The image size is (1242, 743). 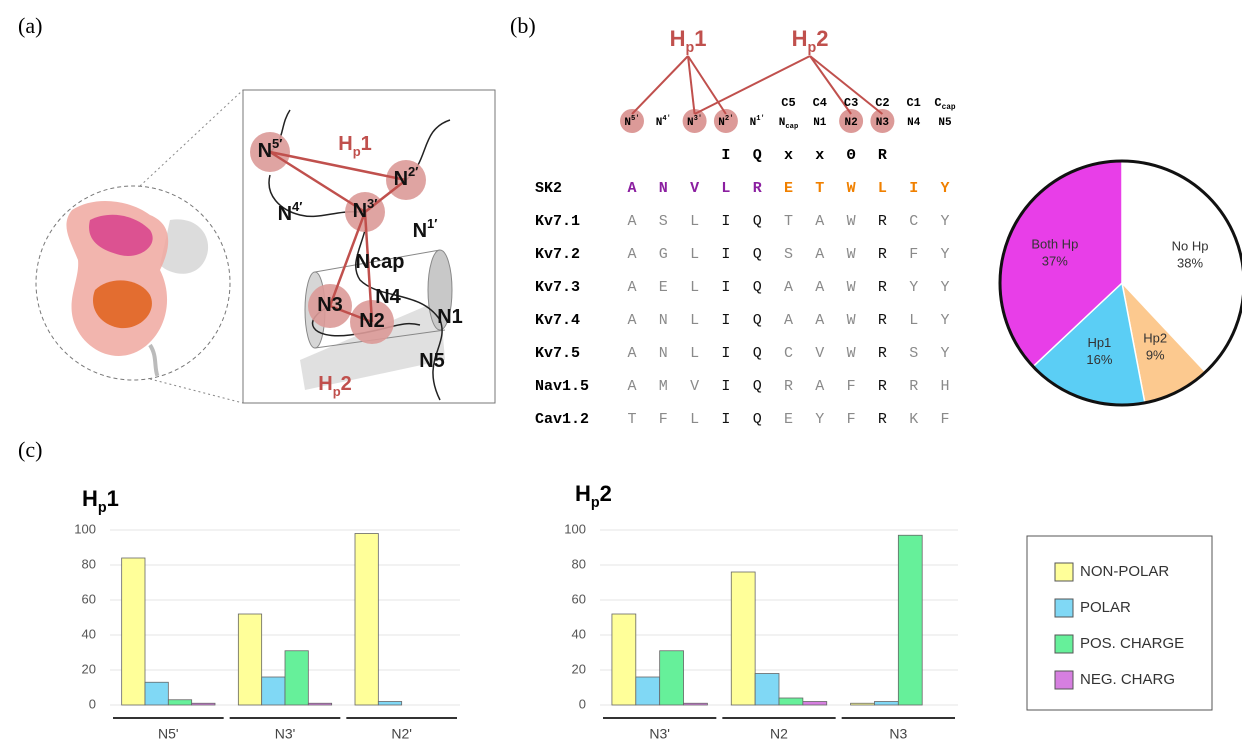 I want to click on position-label: N2′, so click(x=725, y=122).